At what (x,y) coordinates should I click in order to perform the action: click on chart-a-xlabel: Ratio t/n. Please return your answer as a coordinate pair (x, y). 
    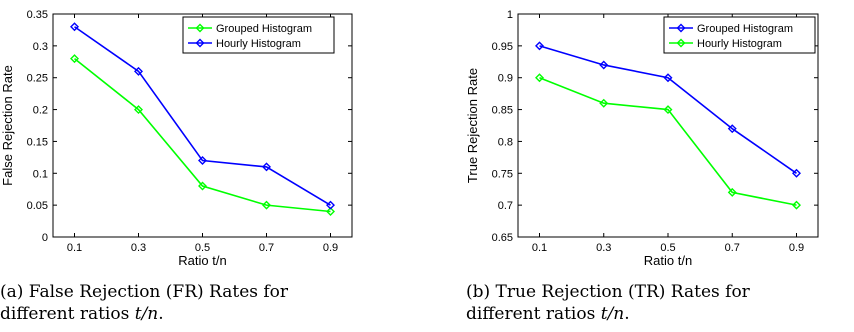
    Looking at the image, I should click on (202, 260).